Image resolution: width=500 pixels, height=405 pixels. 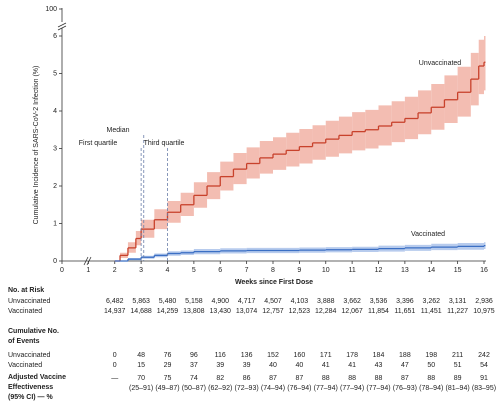 What do you see at coordinates (88, 270) in the screenshot?
I see `x-tick-label: 1` at bounding box center [88, 270].